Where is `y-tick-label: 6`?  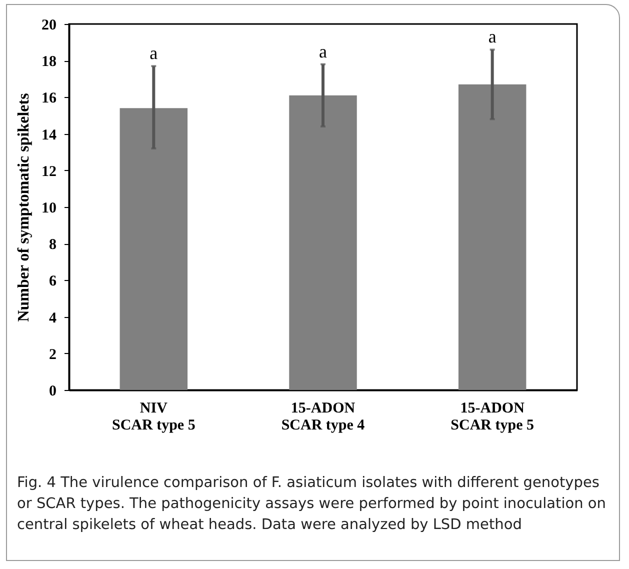
y-tick-label: 6 is located at coordinates (53, 282).